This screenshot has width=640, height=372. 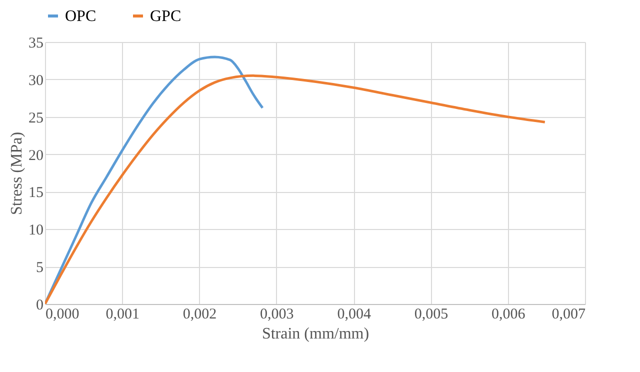 What do you see at coordinates (569, 314) in the screenshot?
I see `x-tick-label: 0,007` at bounding box center [569, 314].